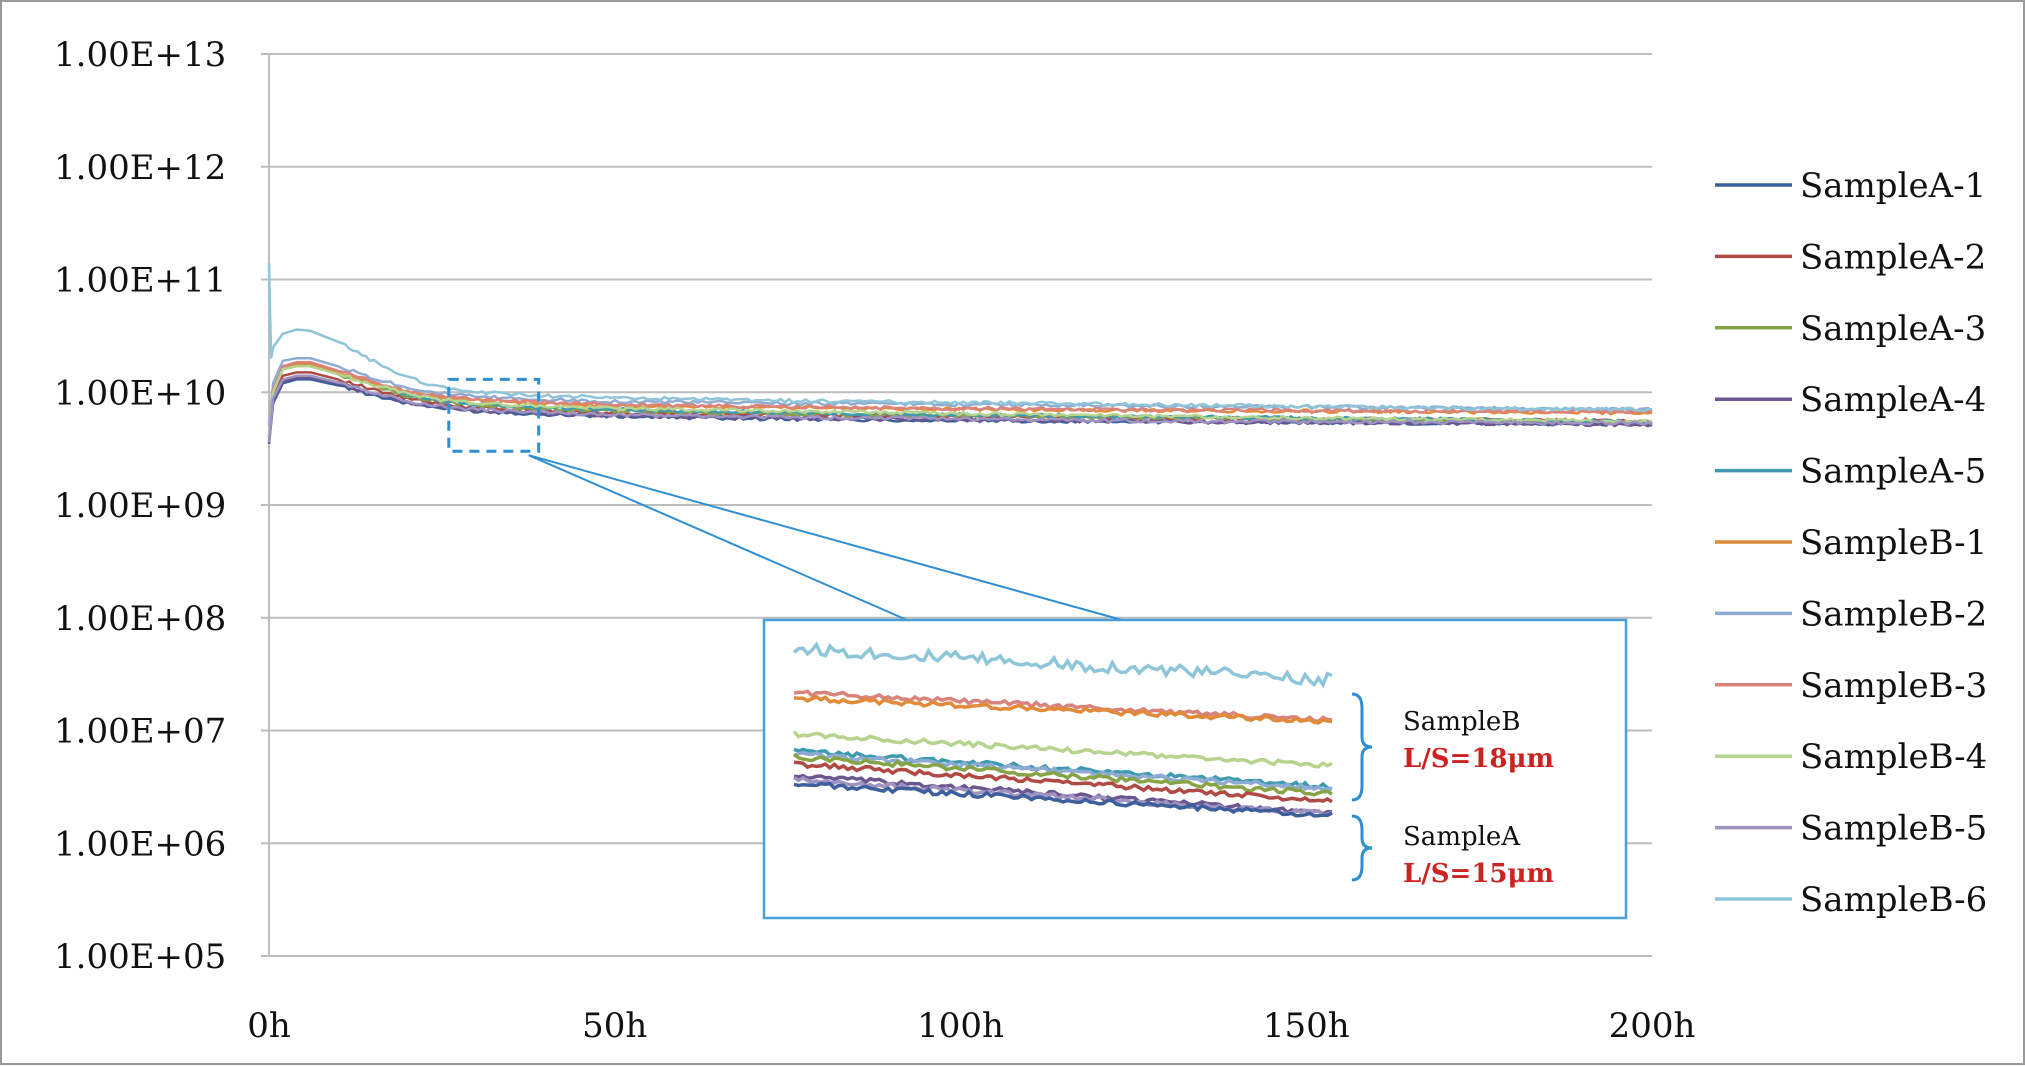 This screenshot has height=1067, width=2025. I want to click on legend-label: SampleA-4, so click(1893, 400).